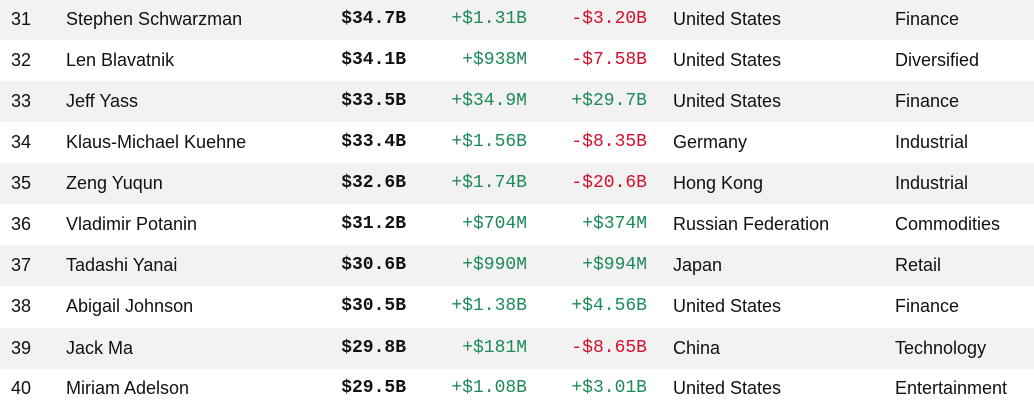 This screenshot has height=408, width=1034. Describe the element at coordinates (21, 19) in the screenshot. I see `rank-cell: 31` at that location.